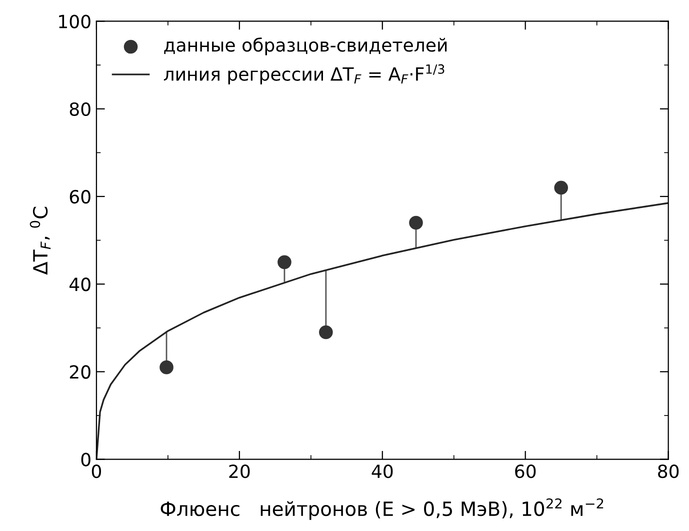  I want to click on y-tick-label: 20, so click(80, 372).